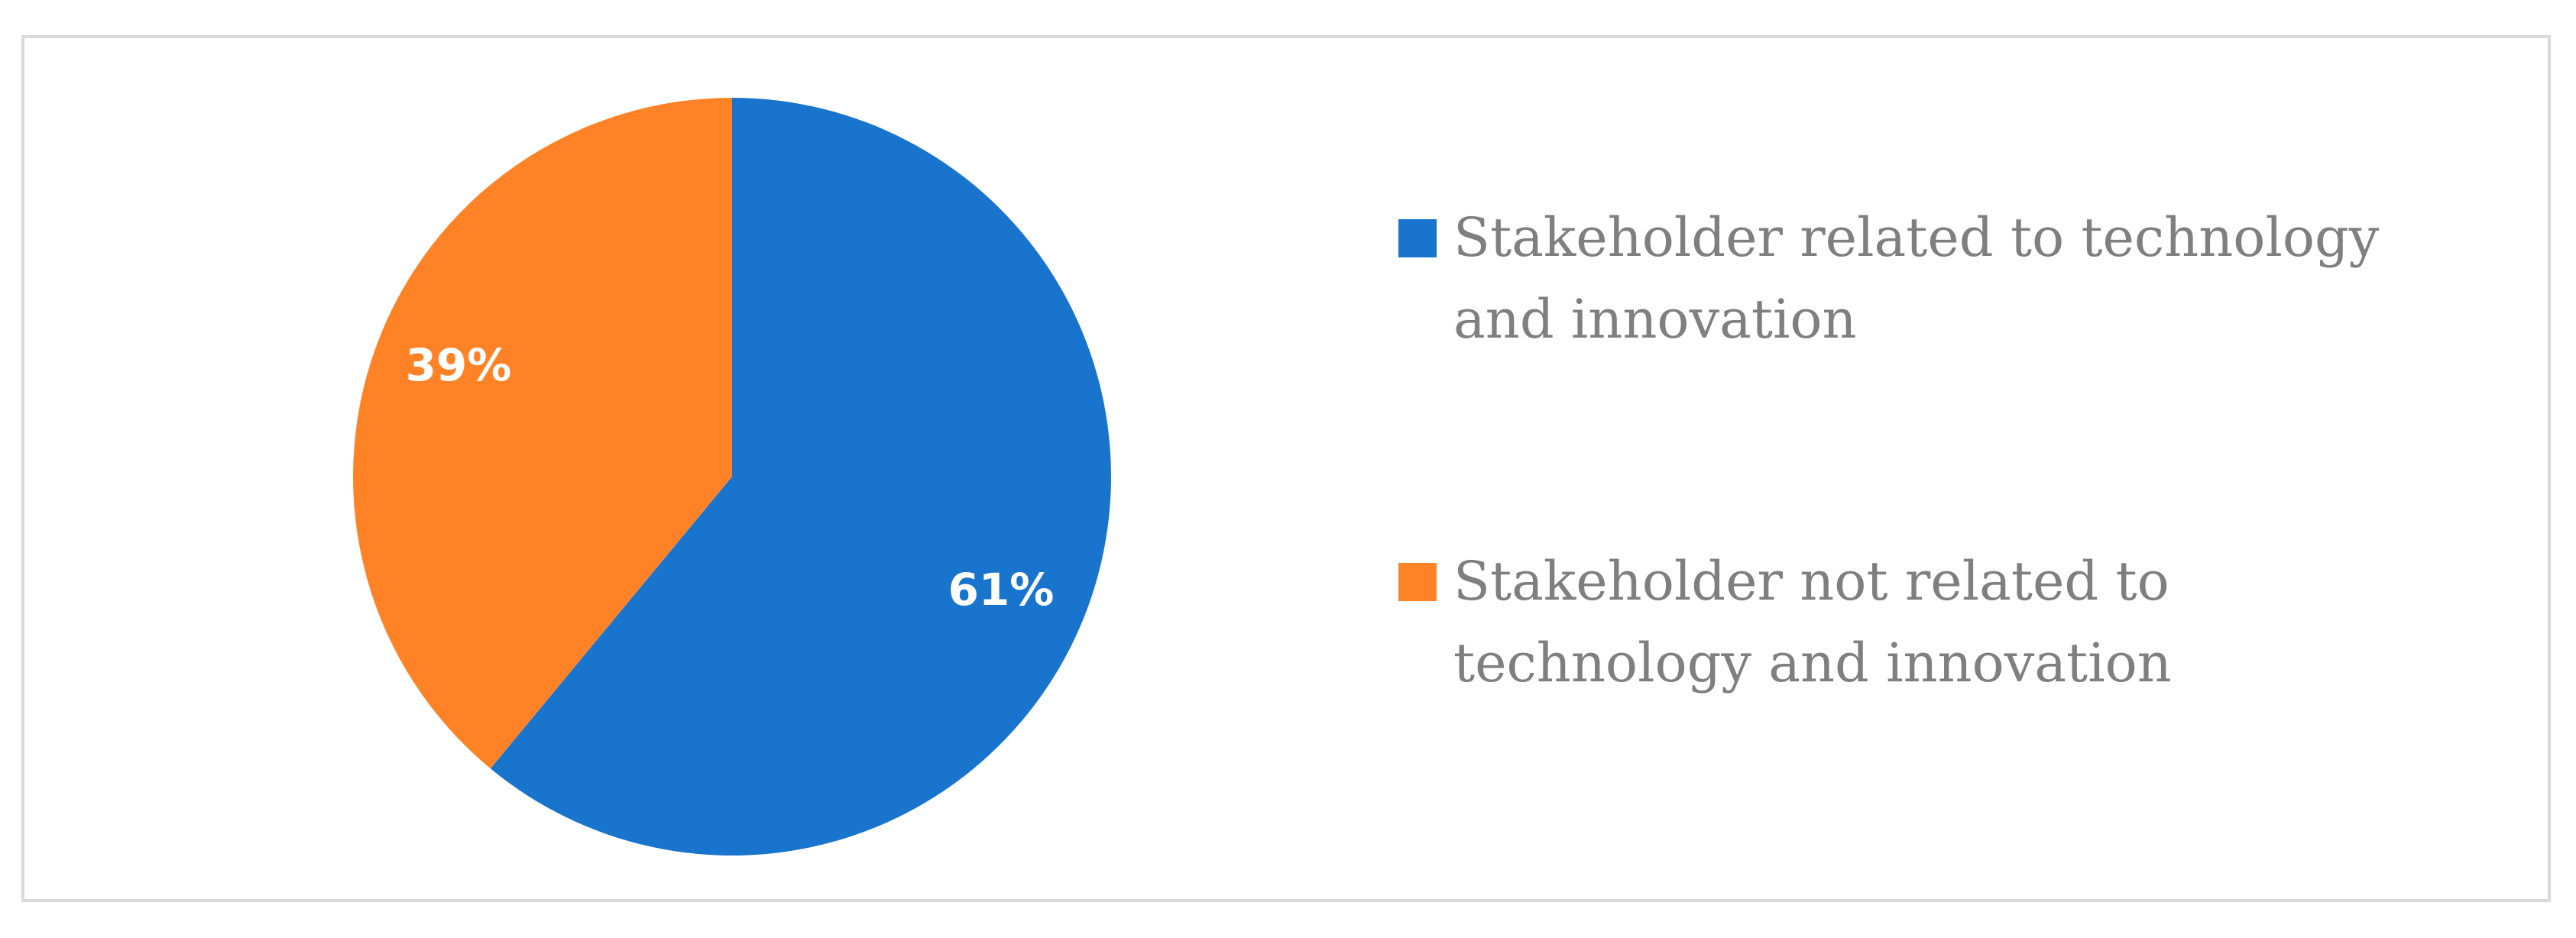 The width and height of the screenshot is (2576, 938). Describe the element at coordinates (542, 433) in the screenshot. I see `pie-slice-not-related` at that location.